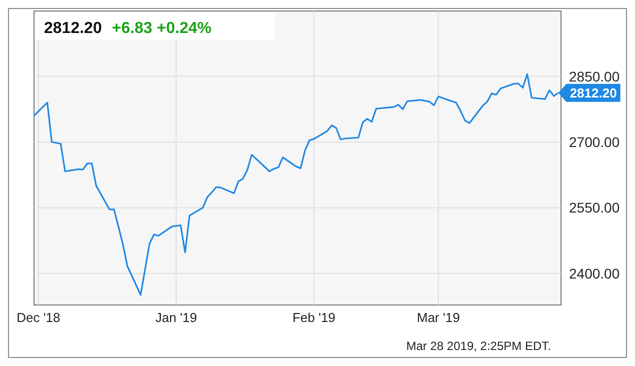  What do you see at coordinates (478, 346) in the screenshot?
I see `text: Mar 28 2019, 2:25PM EDT.` at bounding box center [478, 346].